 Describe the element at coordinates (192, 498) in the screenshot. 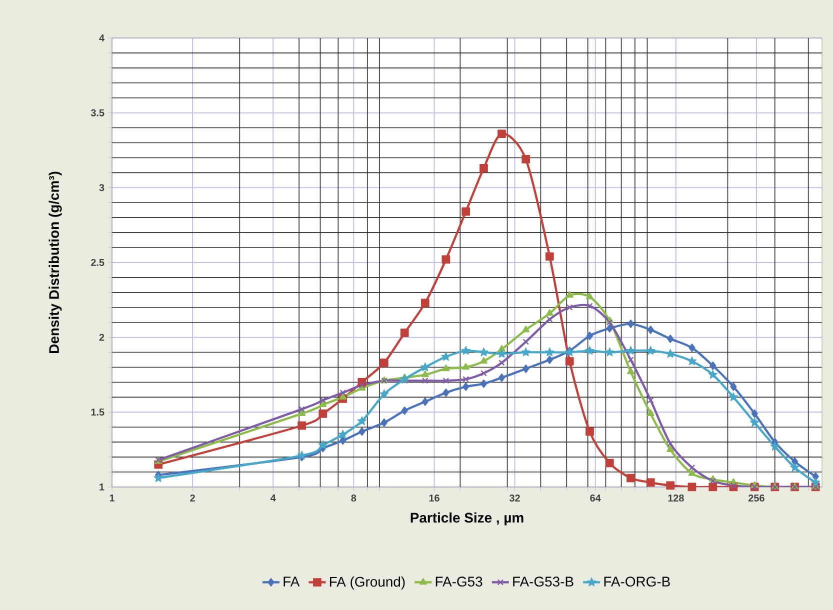

I see `x-tick-label: 2` at that location.